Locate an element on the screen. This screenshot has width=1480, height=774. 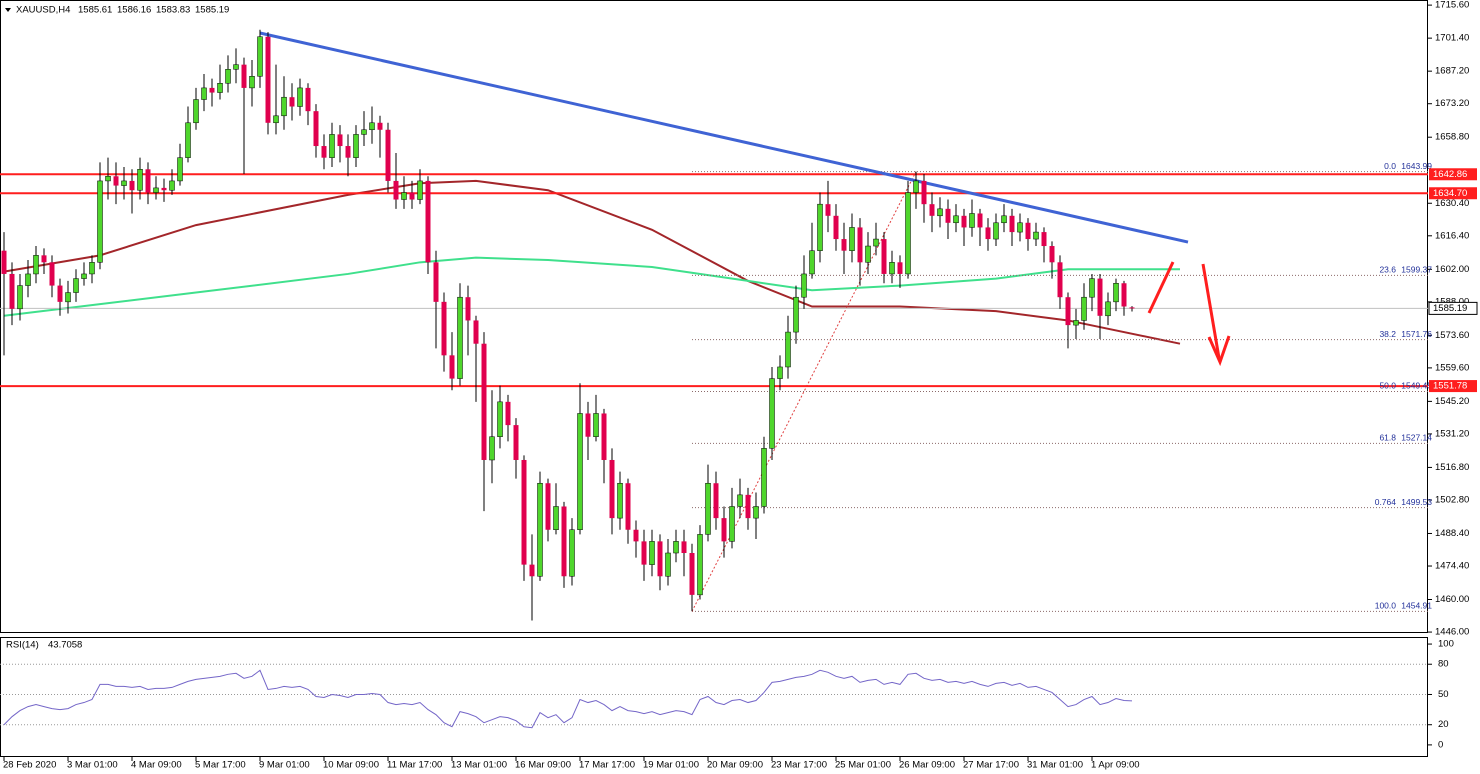
y-tick-label: 20 is located at coordinates (1443, 724).